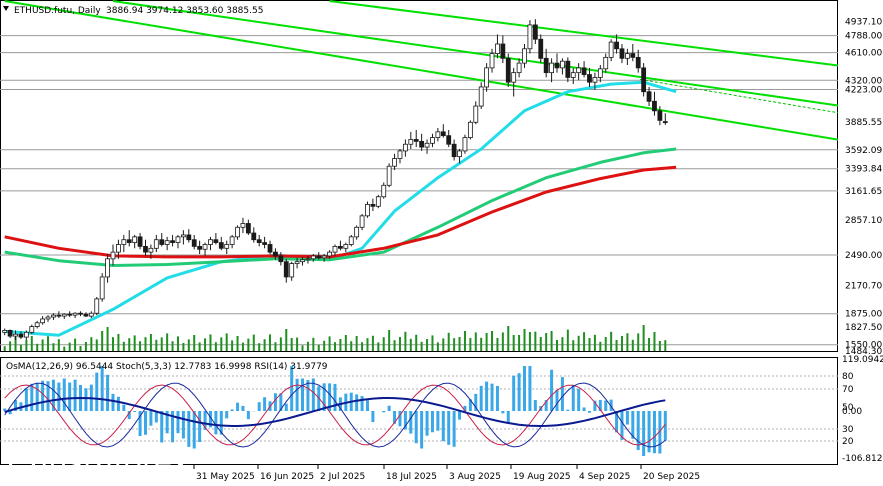 The image size is (883, 486). Describe the element at coordinates (335, 415) in the screenshot. I see `stochastic-signal-line` at that location.